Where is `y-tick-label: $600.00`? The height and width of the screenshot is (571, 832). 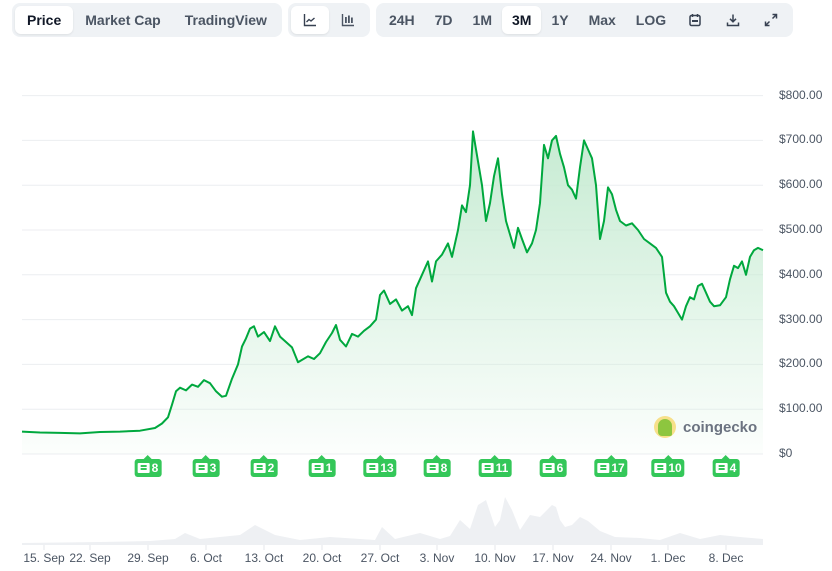
y-tick-label: $600.00 is located at coordinates (801, 184).